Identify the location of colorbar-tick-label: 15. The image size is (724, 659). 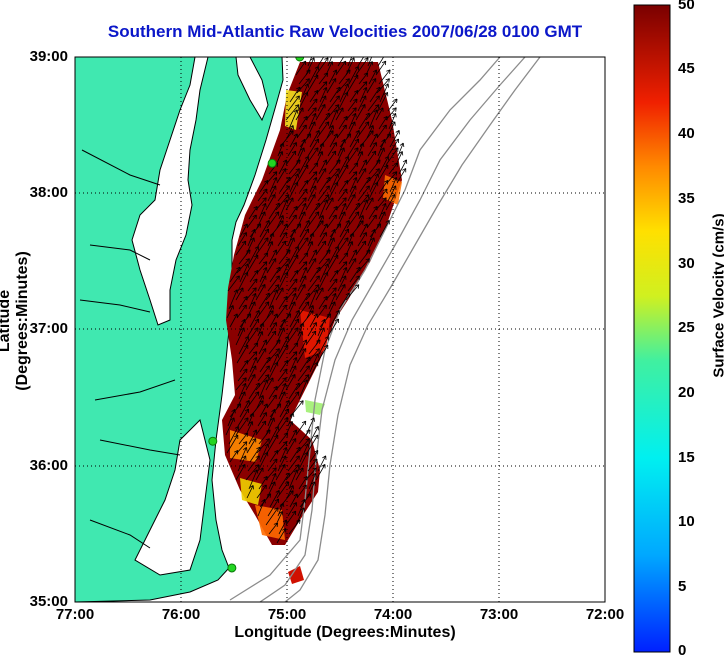
(686, 457).